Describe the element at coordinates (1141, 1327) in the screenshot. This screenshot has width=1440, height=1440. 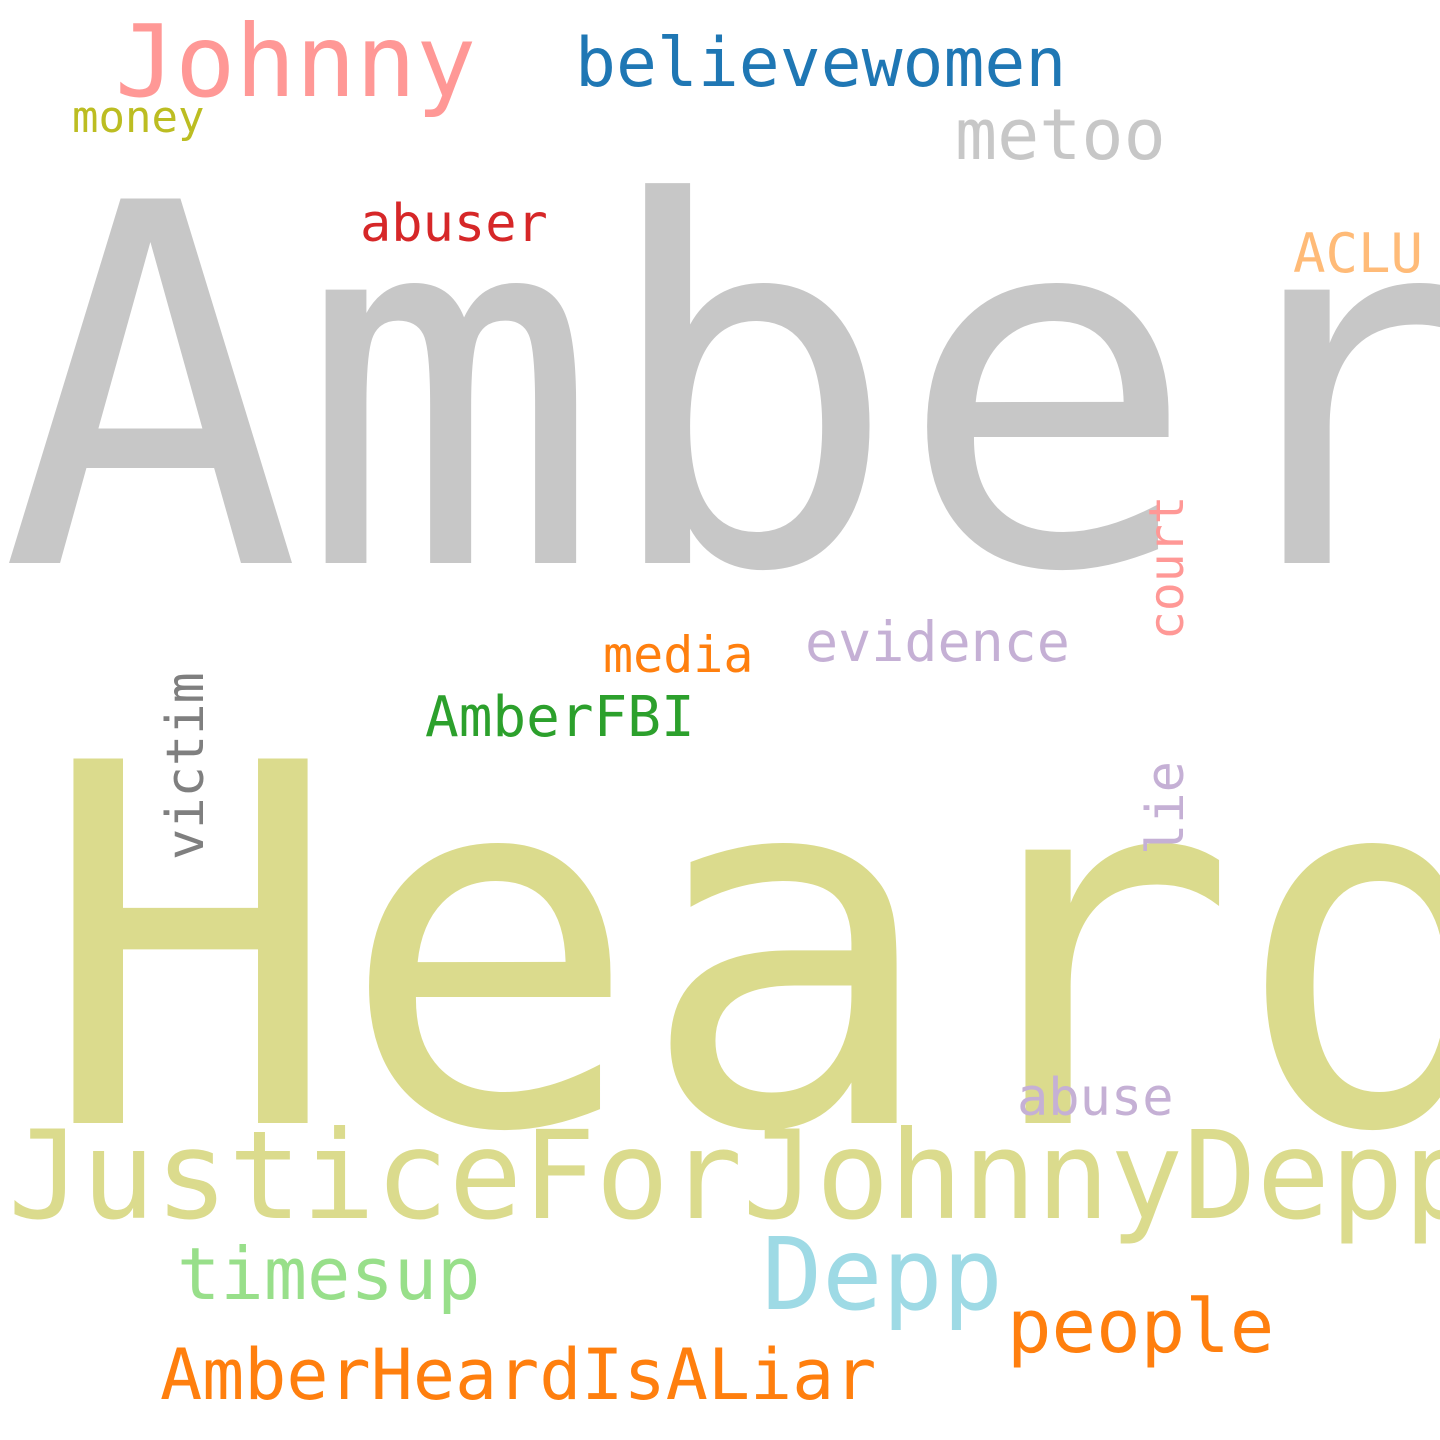
I see `word-people: people` at that location.